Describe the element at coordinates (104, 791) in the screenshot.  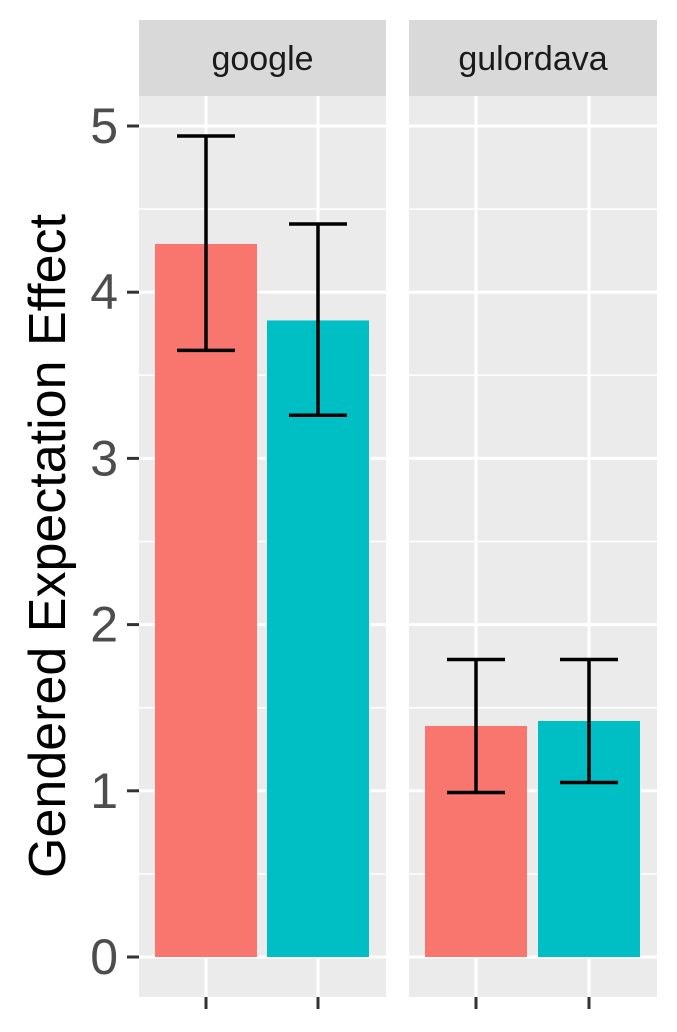
I see `y-tick-label: 1` at that location.